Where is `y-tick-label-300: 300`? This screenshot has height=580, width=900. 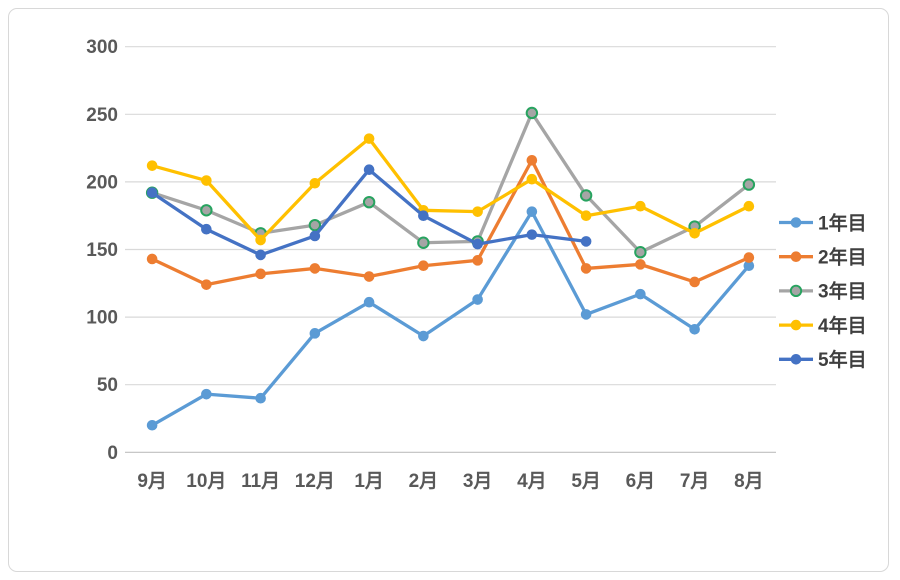
y-tick-label-300: 300 is located at coordinates (102, 47).